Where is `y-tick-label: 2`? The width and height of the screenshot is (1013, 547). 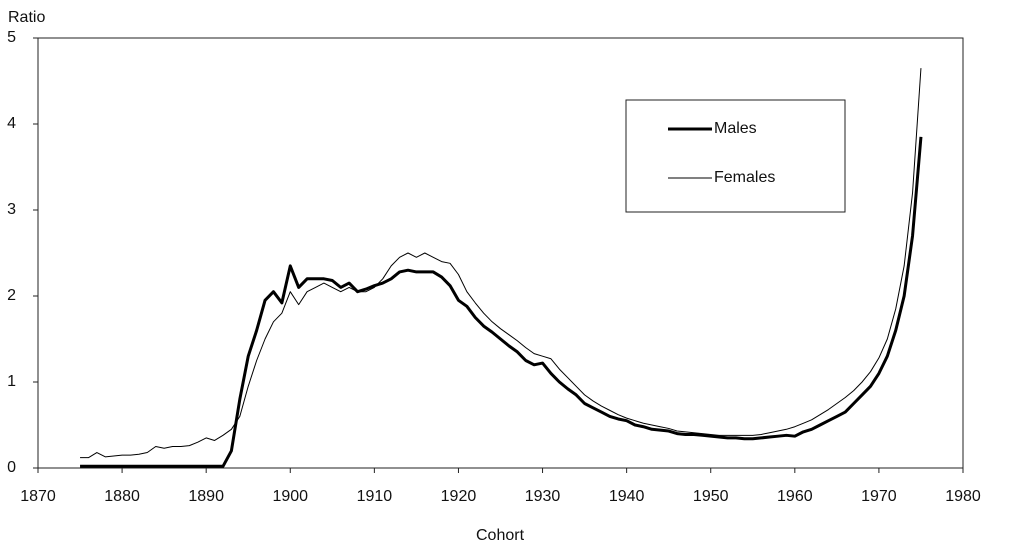
y-tick-label: 2 is located at coordinates (11, 295).